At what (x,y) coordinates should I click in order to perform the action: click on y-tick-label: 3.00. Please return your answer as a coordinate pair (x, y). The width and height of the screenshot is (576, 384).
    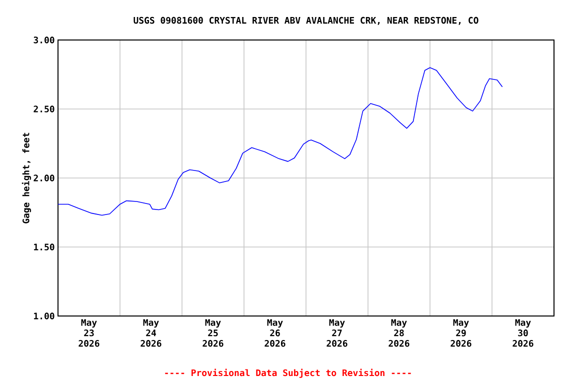
    Looking at the image, I should click on (44, 40).